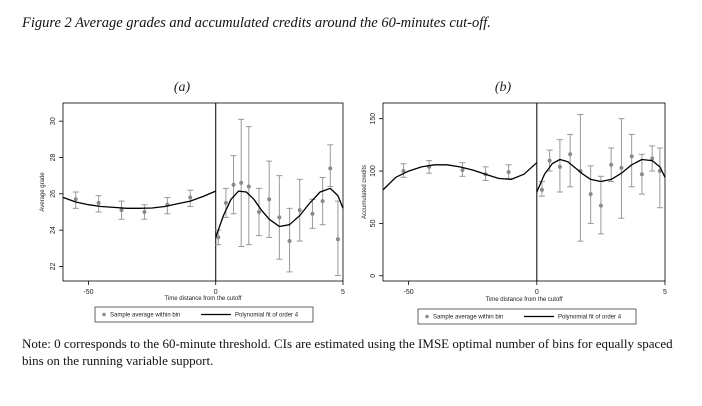  I want to click on y-tick-label: 100, so click(373, 171).